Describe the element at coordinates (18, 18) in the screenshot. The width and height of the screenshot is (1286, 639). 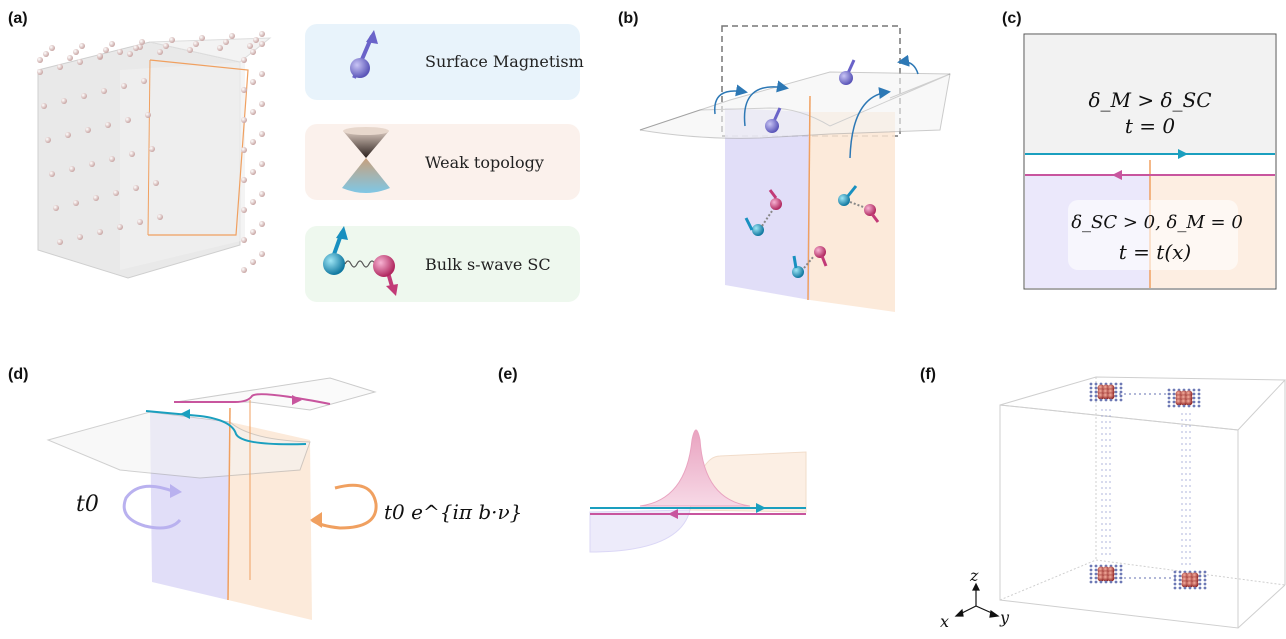
I see `panel-label-a: (a)` at that location.